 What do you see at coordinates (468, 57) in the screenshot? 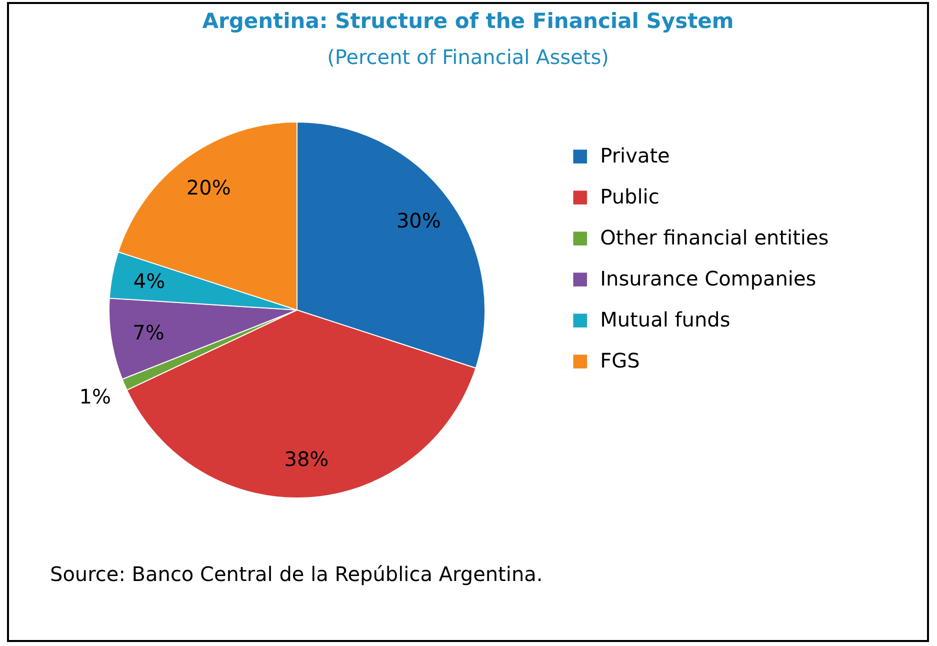
I see `chart-subtitle: (Percent of Financial Assets)` at bounding box center [468, 57].